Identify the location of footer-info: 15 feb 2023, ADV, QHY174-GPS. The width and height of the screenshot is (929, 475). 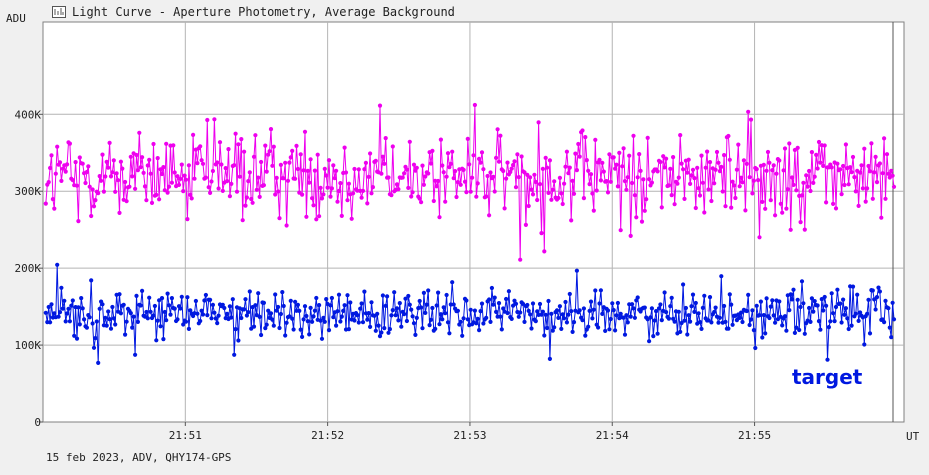
(139, 457).